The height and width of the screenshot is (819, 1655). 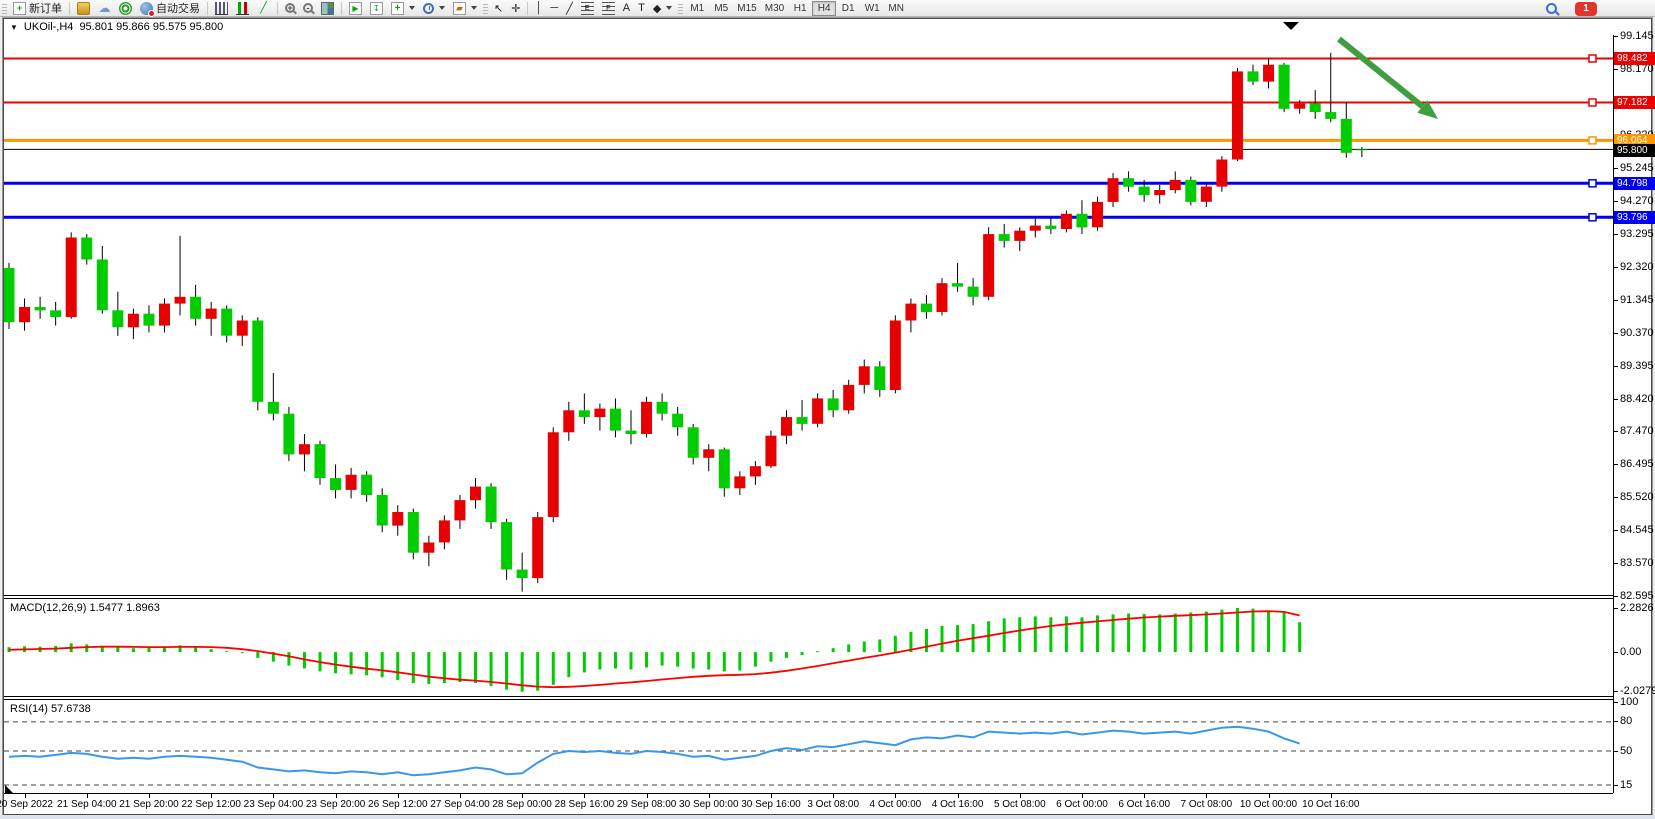 What do you see at coordinates (827, 817) in the screenshot?
I see `window-edge` at bounding box center [827, 817].